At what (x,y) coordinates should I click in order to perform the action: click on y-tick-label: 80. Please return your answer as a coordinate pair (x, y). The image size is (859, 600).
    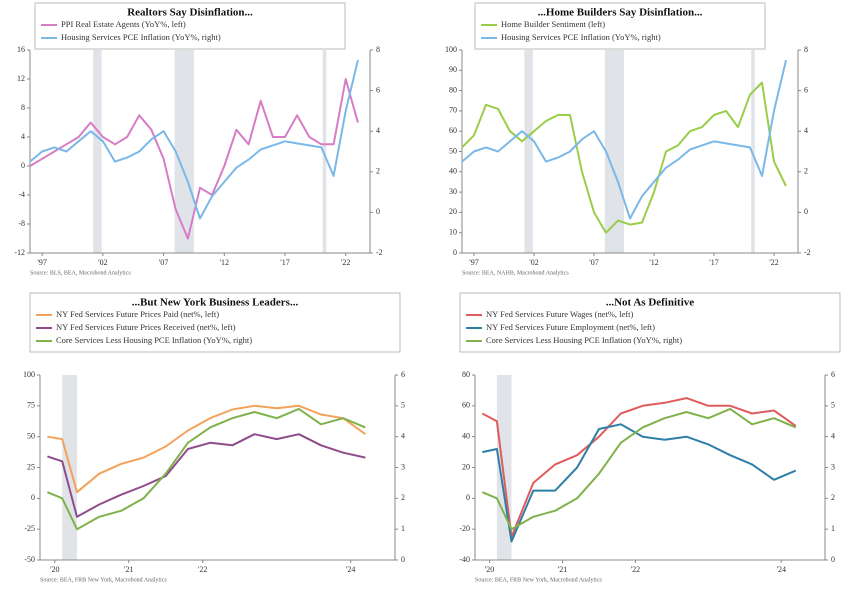
    Looking at the image, I should click on (453, 89).